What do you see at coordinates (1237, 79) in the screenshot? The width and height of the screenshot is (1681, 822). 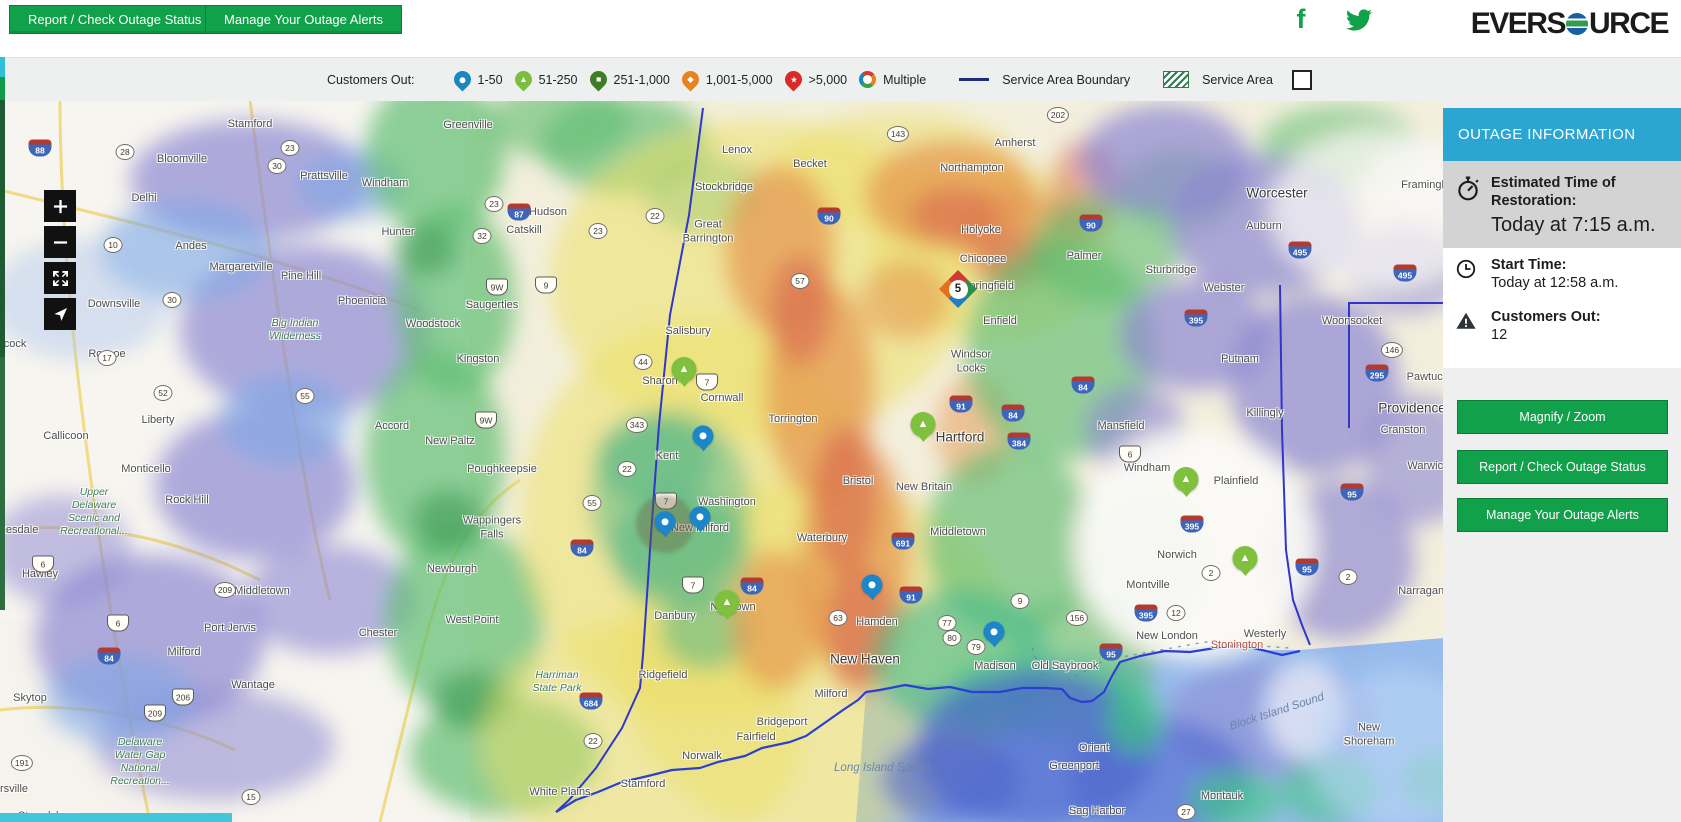 I see `service-area-label: Service Area` at bounding box center [1237, 79].